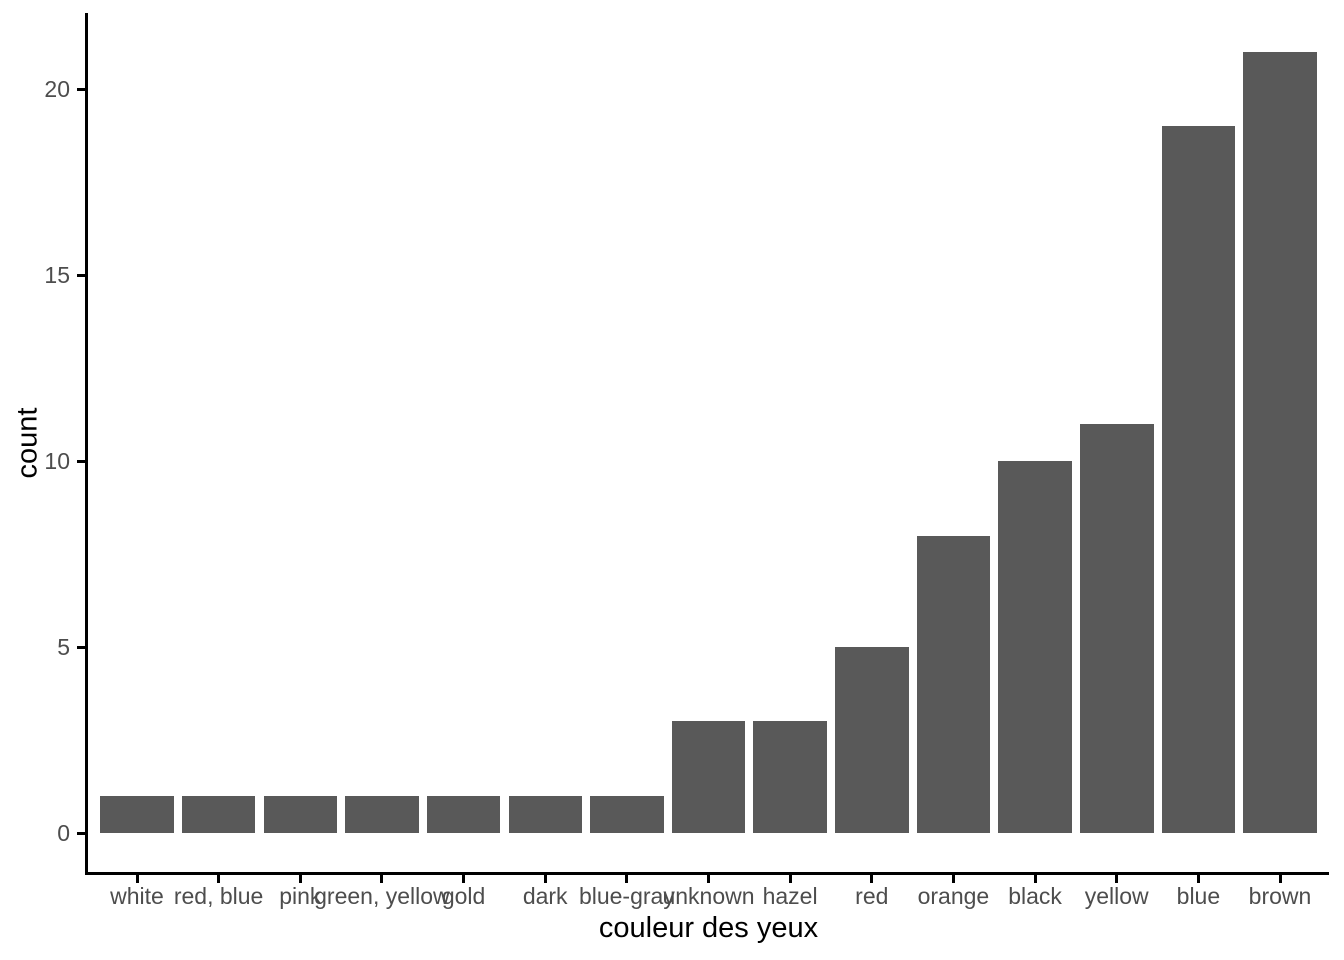  What do you see at coordinates (63, 833) in the screenshot?
I see `y-tick-label: 0` at bounding box center [63, 833].